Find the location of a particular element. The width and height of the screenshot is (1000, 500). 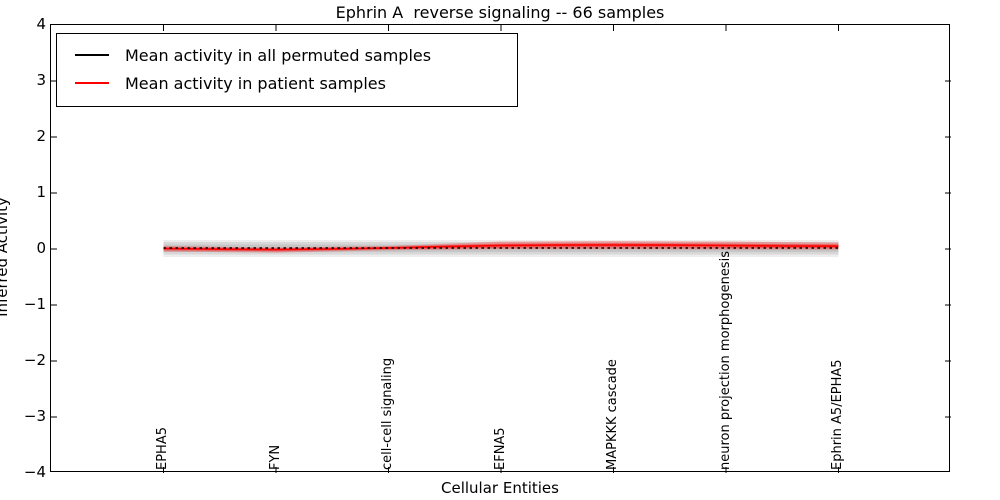

y-tick-label: 1 is located at coordinates (41, 192).